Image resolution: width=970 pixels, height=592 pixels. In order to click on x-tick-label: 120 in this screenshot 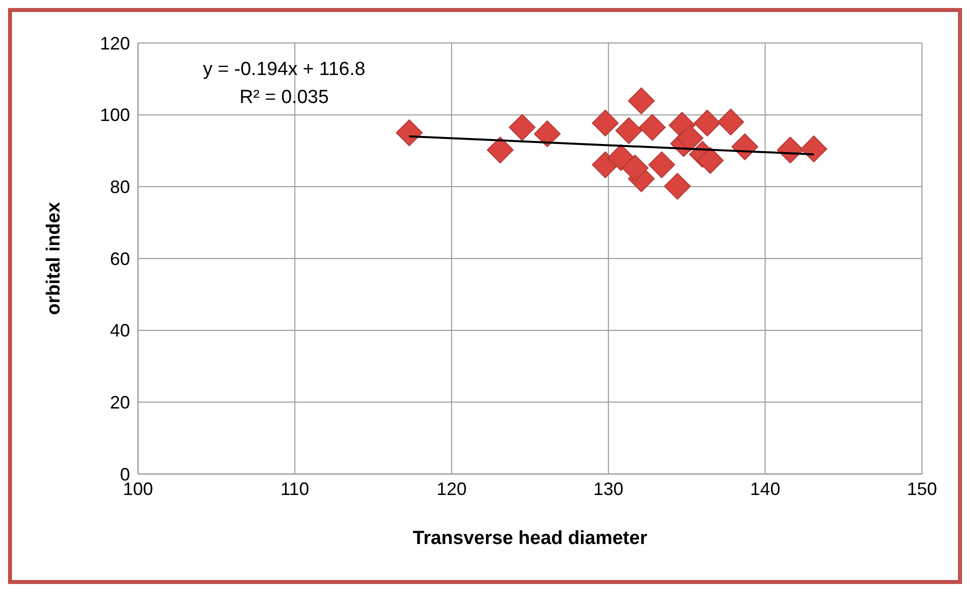, I will do `click(451, 488)`.